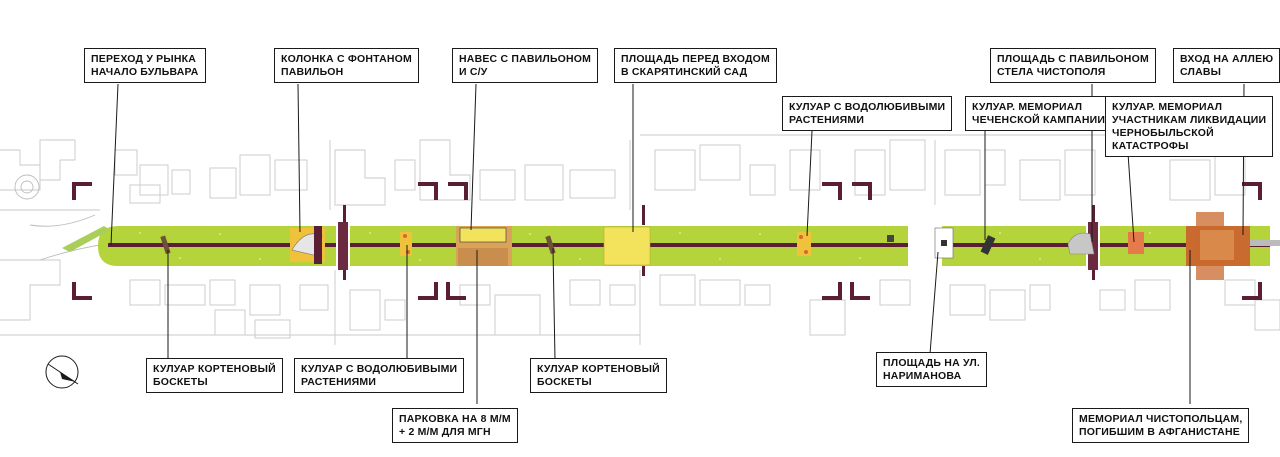  Describe the element at coordinates (379, 375) in the screenshot. I see `callout-coulisse-water-2: КУЛУАР С ВОДОЛЮБИВЫМИ РАСТЕНИЯМИ` at that location.